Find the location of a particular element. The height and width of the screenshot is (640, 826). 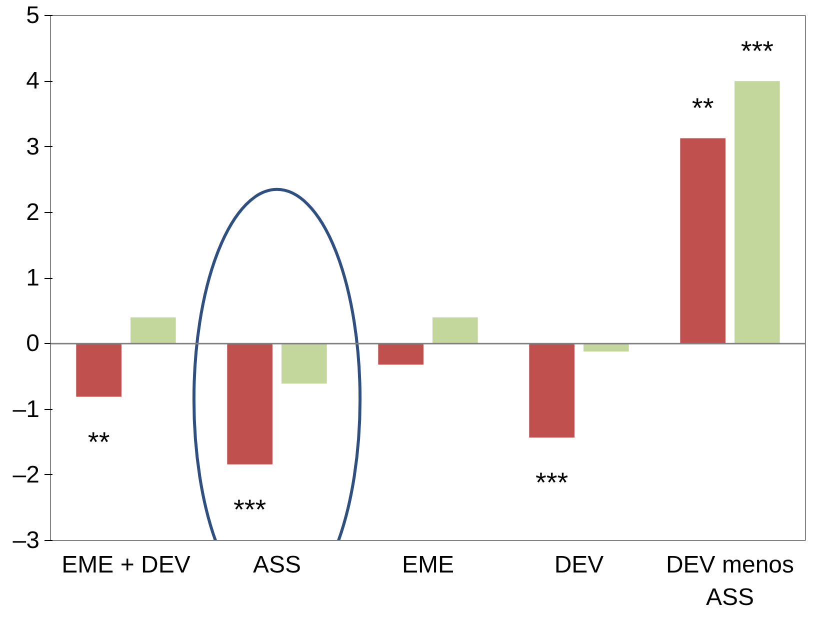

x-tick-label: DEV is located at coordinates (579, 565).